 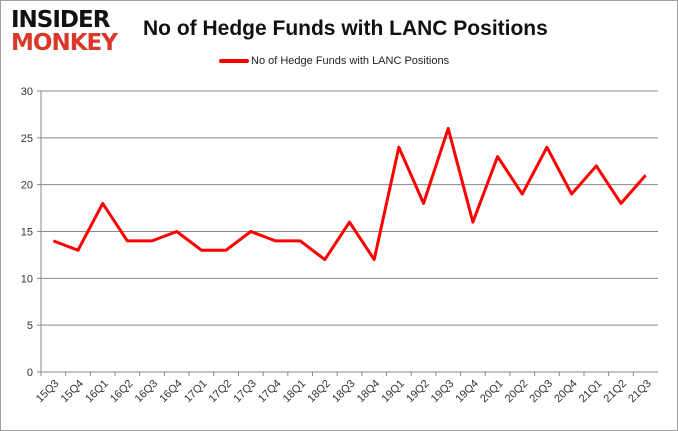 What do you see at coordinates (64, 43) in the screenshot?
I see `logo-line2: MONKEY` at bounding box center [64, 43].